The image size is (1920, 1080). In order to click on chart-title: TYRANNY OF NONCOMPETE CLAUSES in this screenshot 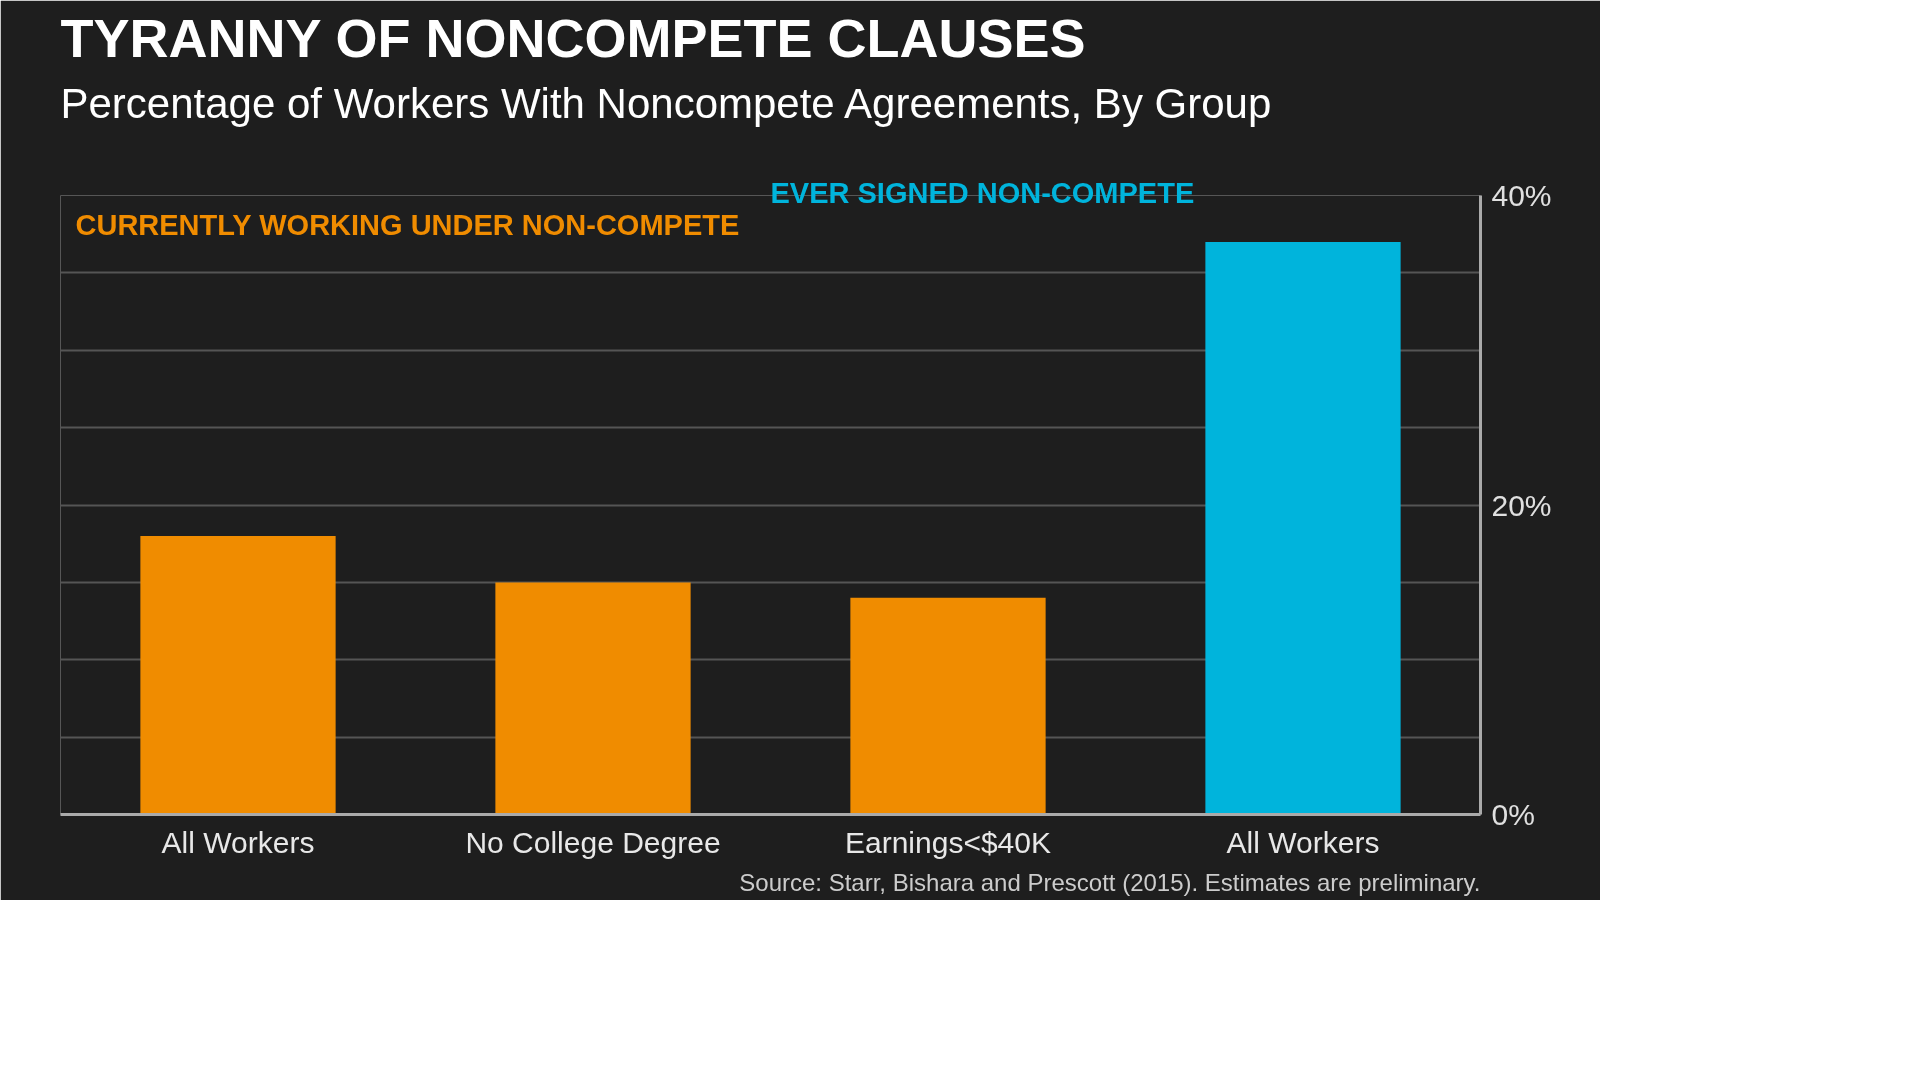, I will do `click(573, 37)`.